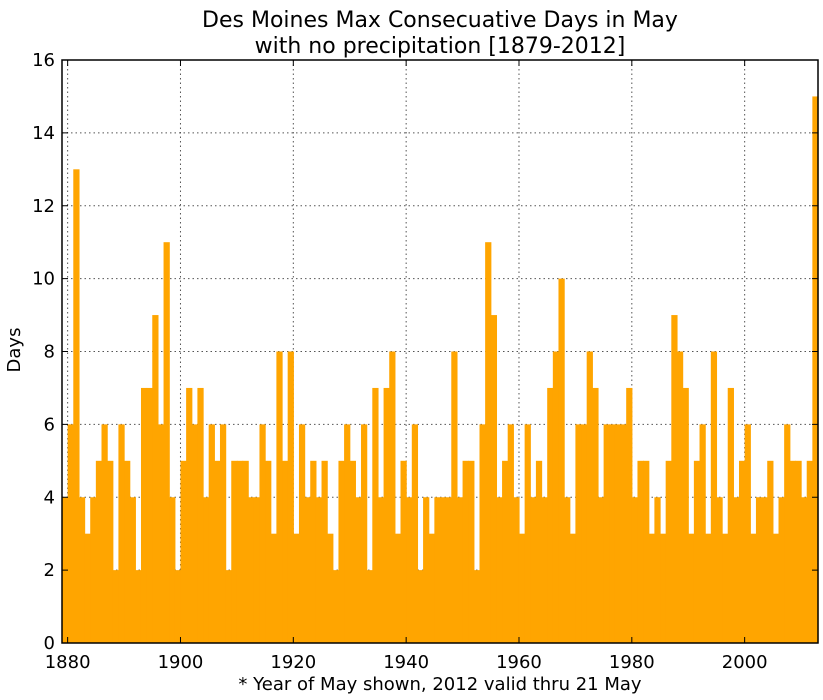 Image resolution: width=823 pixels, height=700 pixels. What do you see at coordinates (307, 570) in the screenshot?
I see `bar-1922` at bounding box center [307, 570].